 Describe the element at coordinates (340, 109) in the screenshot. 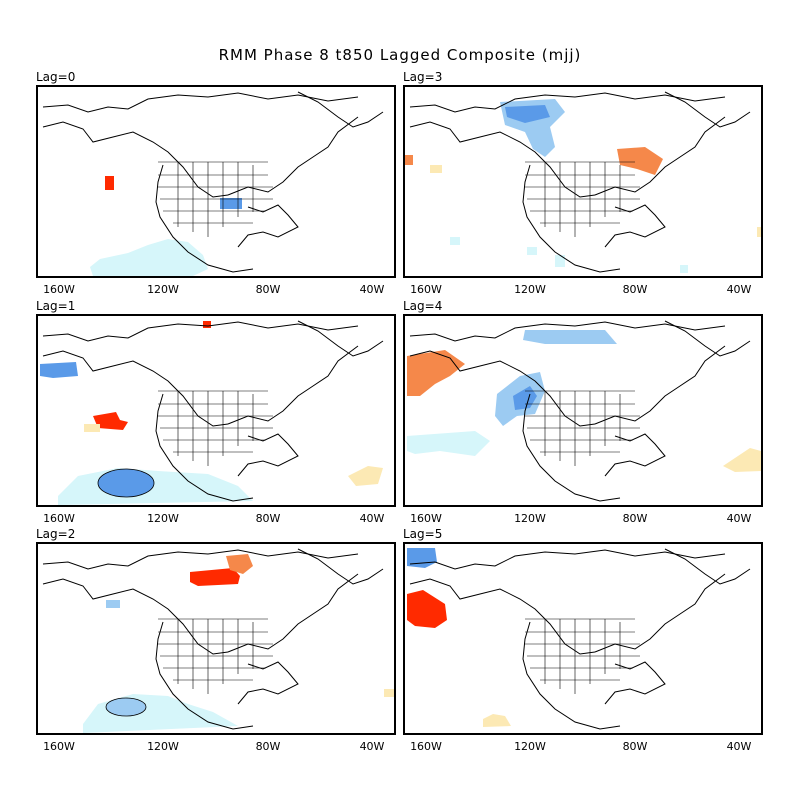

I see `greenland-coast` at that location.